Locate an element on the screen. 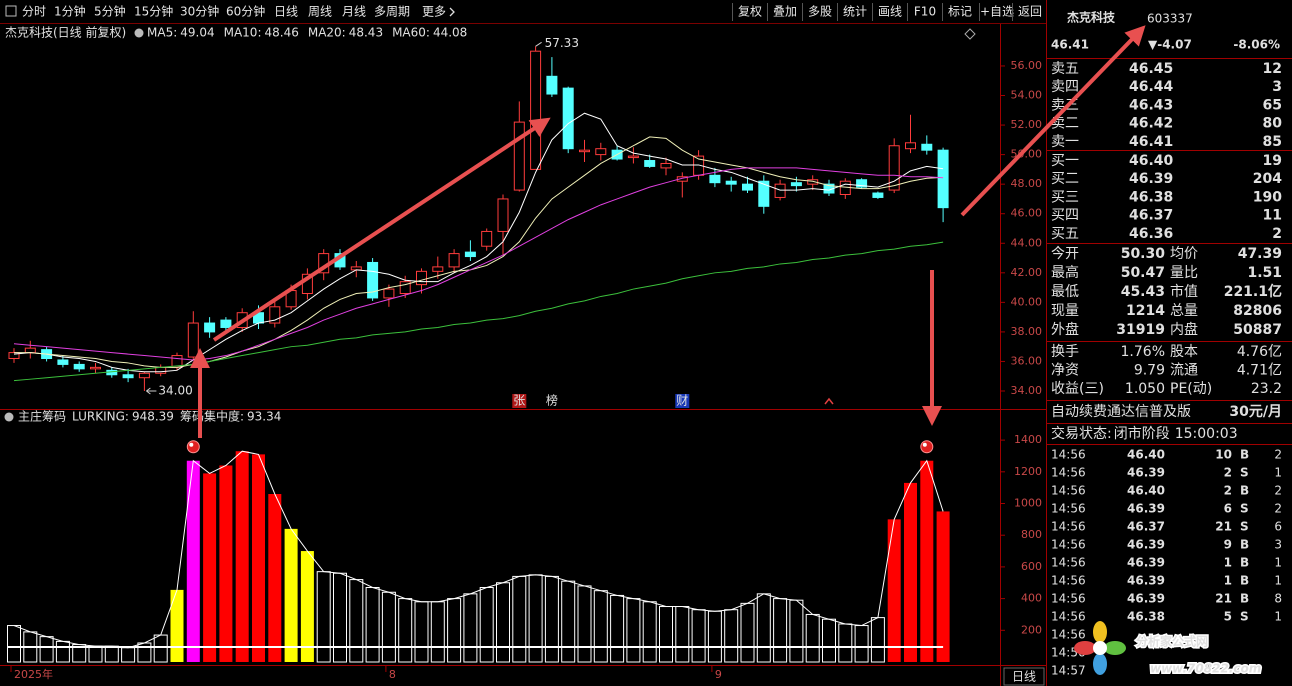 The width and height of the screenshot is (1292, 686). fund-label: 收益(三) is located at coordinates (1077, 389).